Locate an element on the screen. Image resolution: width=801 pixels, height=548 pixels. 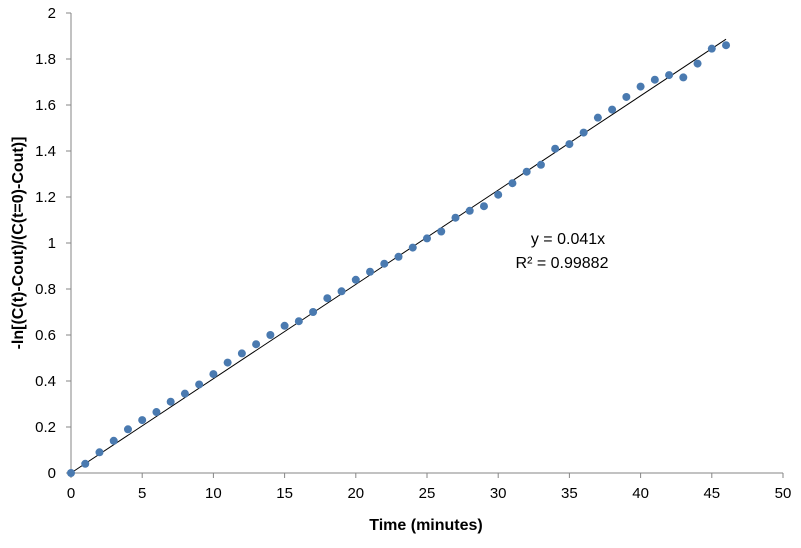
x-tick-label: 10 is located at coordinates (213, 493).